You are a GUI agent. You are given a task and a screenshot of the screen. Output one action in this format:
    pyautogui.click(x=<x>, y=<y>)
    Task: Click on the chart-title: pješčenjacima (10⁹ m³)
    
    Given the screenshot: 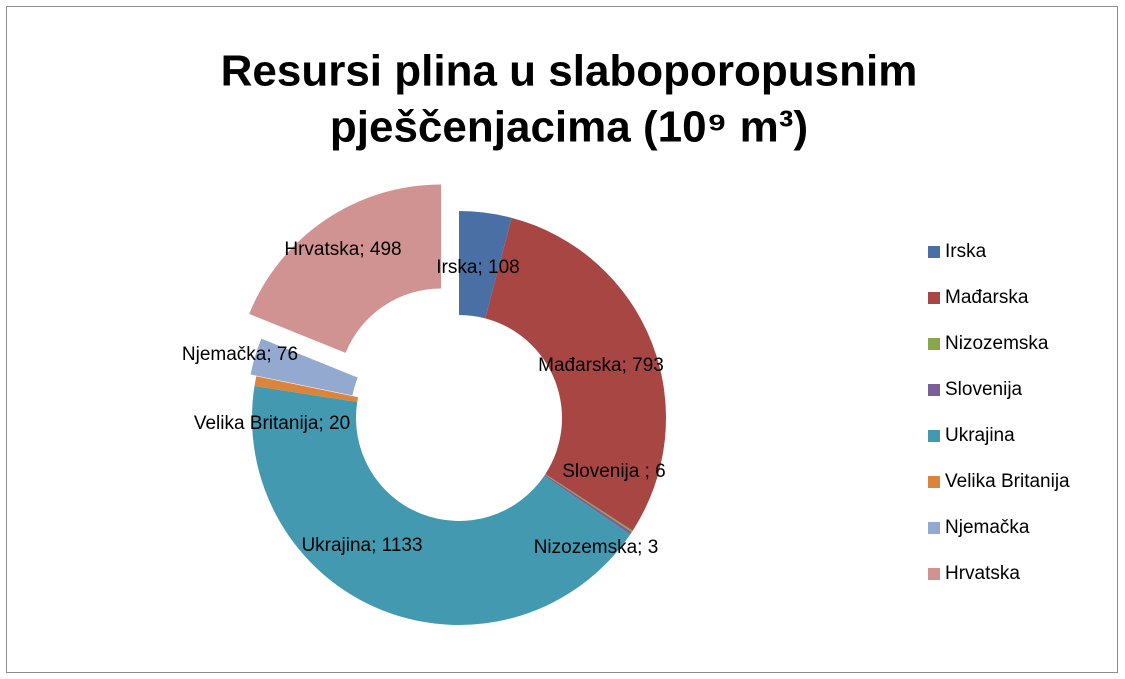 What is the action you would take?
    pyautogui.click(x=569, y=127)
    